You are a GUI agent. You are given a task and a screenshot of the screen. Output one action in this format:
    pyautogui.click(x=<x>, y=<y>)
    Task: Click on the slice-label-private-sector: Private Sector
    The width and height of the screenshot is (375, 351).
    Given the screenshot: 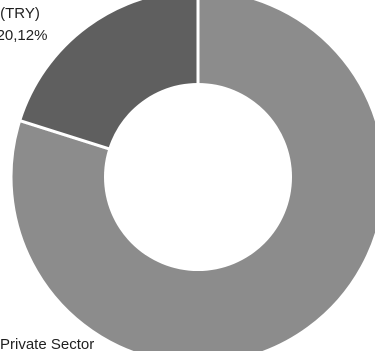 What is the action you would take?
    pyautogui.click(x=47, y=343)
    